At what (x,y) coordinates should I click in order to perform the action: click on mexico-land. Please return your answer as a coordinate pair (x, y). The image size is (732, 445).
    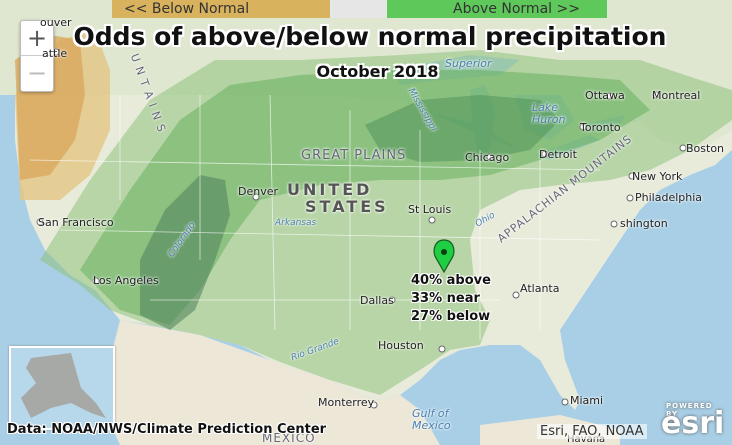
    Looking at the image, I should click on (270, 382).